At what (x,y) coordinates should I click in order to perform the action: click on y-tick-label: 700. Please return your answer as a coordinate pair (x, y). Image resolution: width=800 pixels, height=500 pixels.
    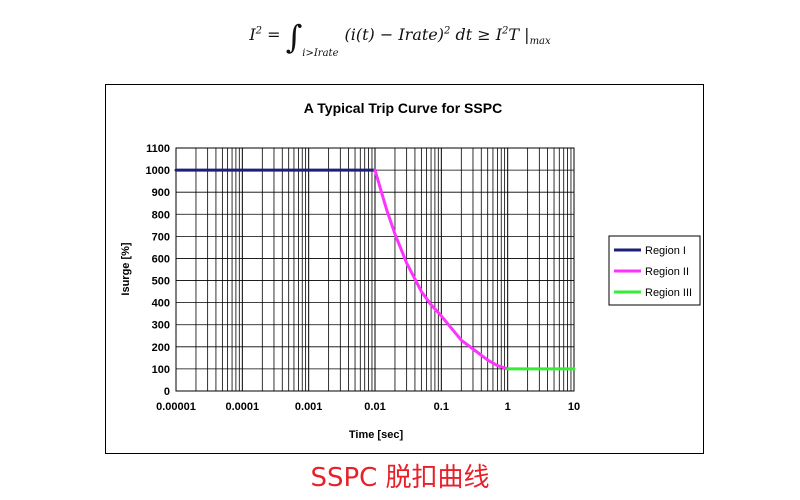
    Looking at the image, I should click on (161, 237).